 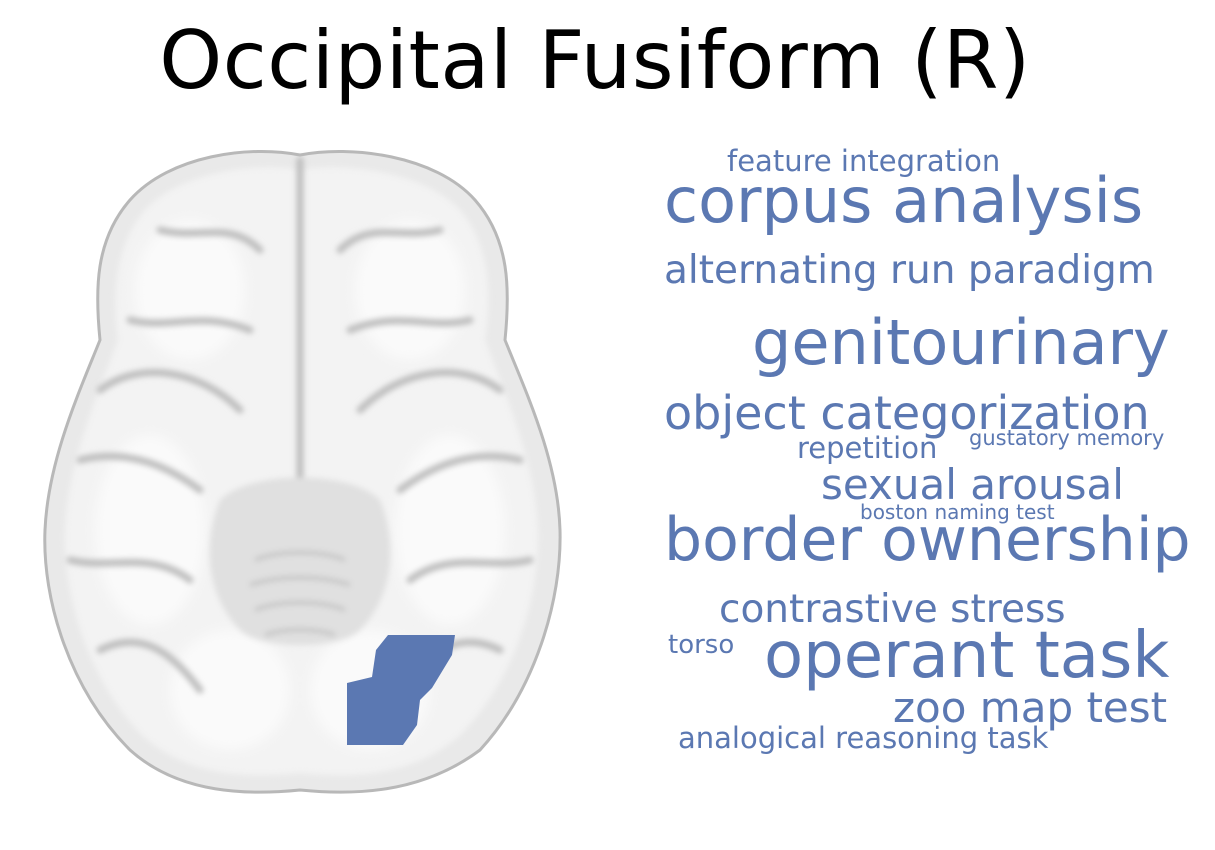 I want to click on word-operant-task: operant task, so click(x=967, y=656).